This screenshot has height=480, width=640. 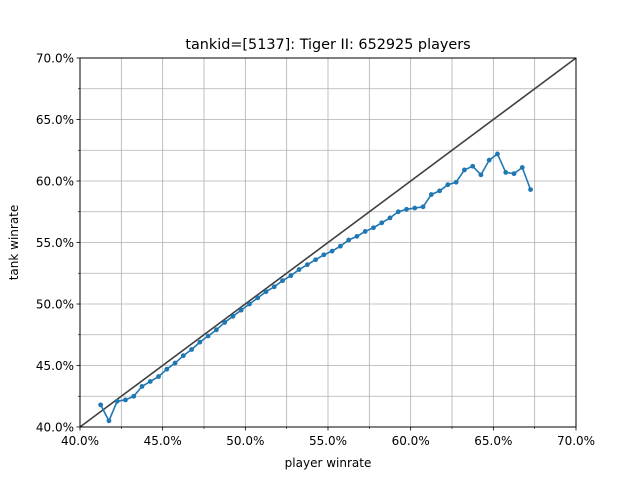 What do you see at coordinates (80, 441) in the screenshot?
I see `x-tick-label: 40.0%` at bounding box center [80, 441].